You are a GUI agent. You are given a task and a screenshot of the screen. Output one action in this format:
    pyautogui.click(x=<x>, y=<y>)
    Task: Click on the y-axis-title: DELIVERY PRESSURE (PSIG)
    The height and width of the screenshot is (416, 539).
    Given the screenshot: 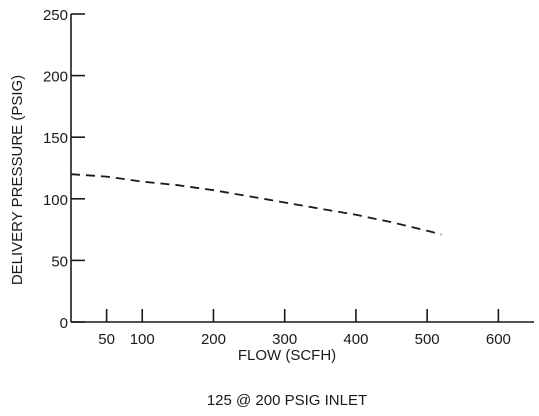 What is the action you would take?
    pyautogui.click(x=17, y=180)
    